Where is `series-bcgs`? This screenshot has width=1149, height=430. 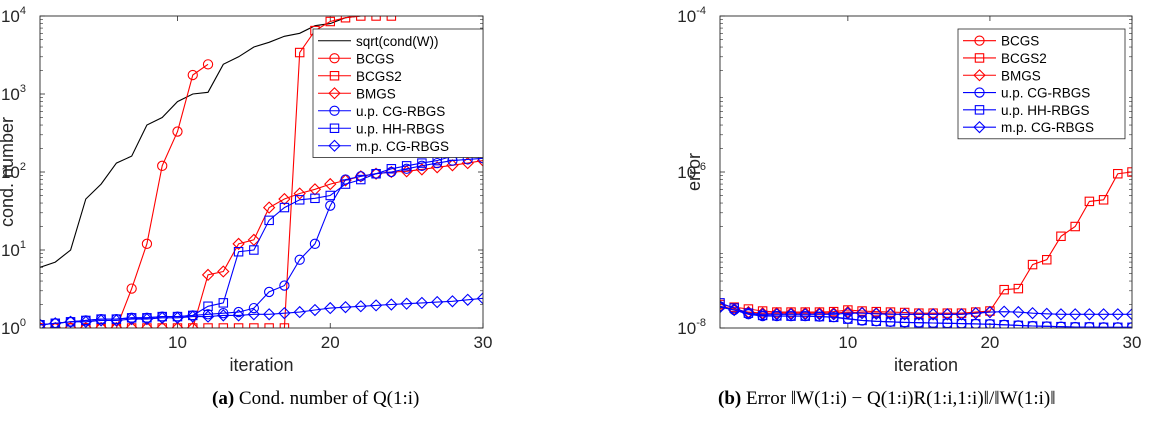 series-bcgs is located at coordinates (127, 193).